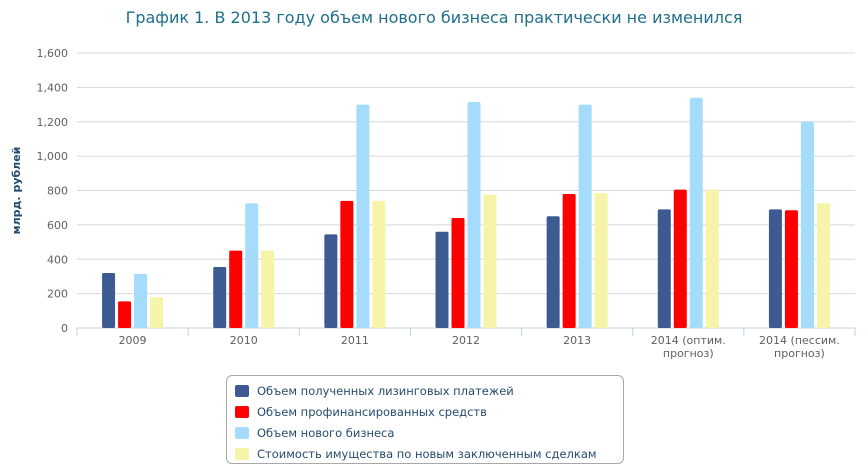 The height and width of the screenshot is (464, 868). I want to click on y-tick-label: 1,000, so click(53, 156).